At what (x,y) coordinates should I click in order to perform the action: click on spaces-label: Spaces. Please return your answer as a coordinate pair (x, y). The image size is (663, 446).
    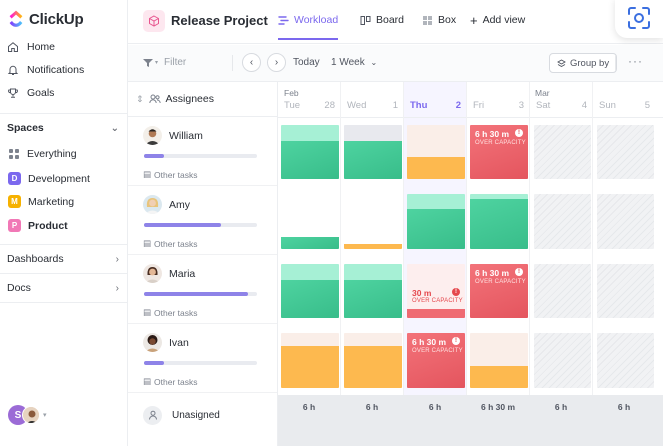
    Looking at the image, I should click on (25, 128).